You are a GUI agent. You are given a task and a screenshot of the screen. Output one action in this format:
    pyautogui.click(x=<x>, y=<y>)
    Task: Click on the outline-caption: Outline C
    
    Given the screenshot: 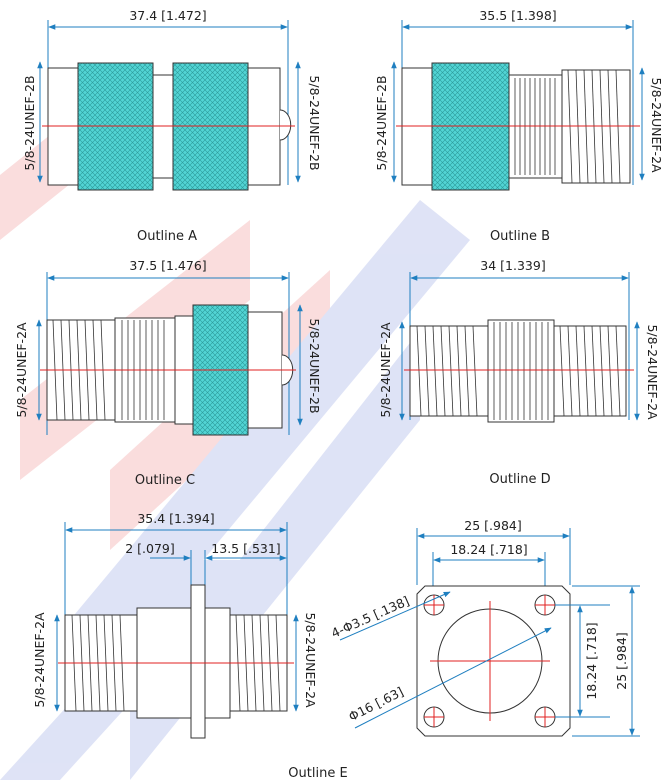 What is the action you would take?
    pyautogui.click(x=165, y=480)
    